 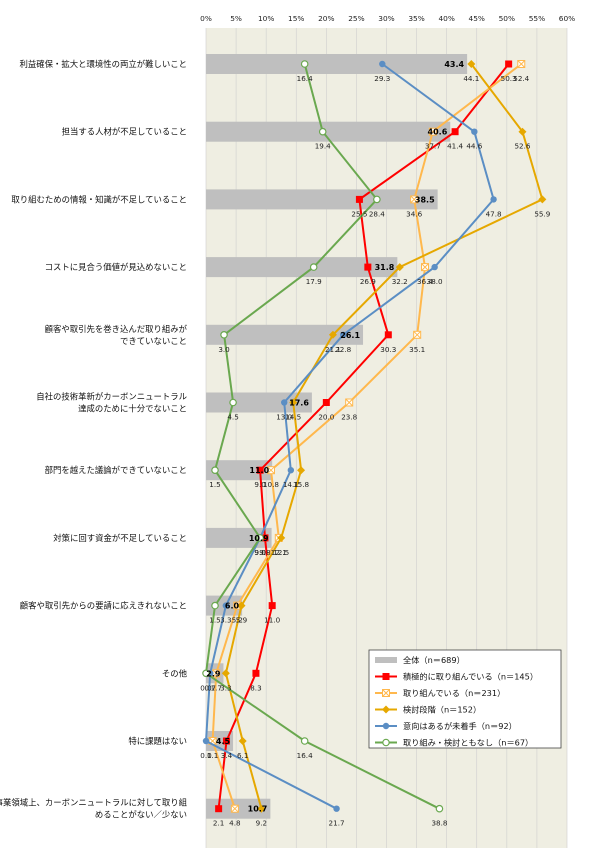 What do you see at coordinates (291, 484) in the screenshot?
I see `data-label: 14.1` at bounding box center [291, 484].